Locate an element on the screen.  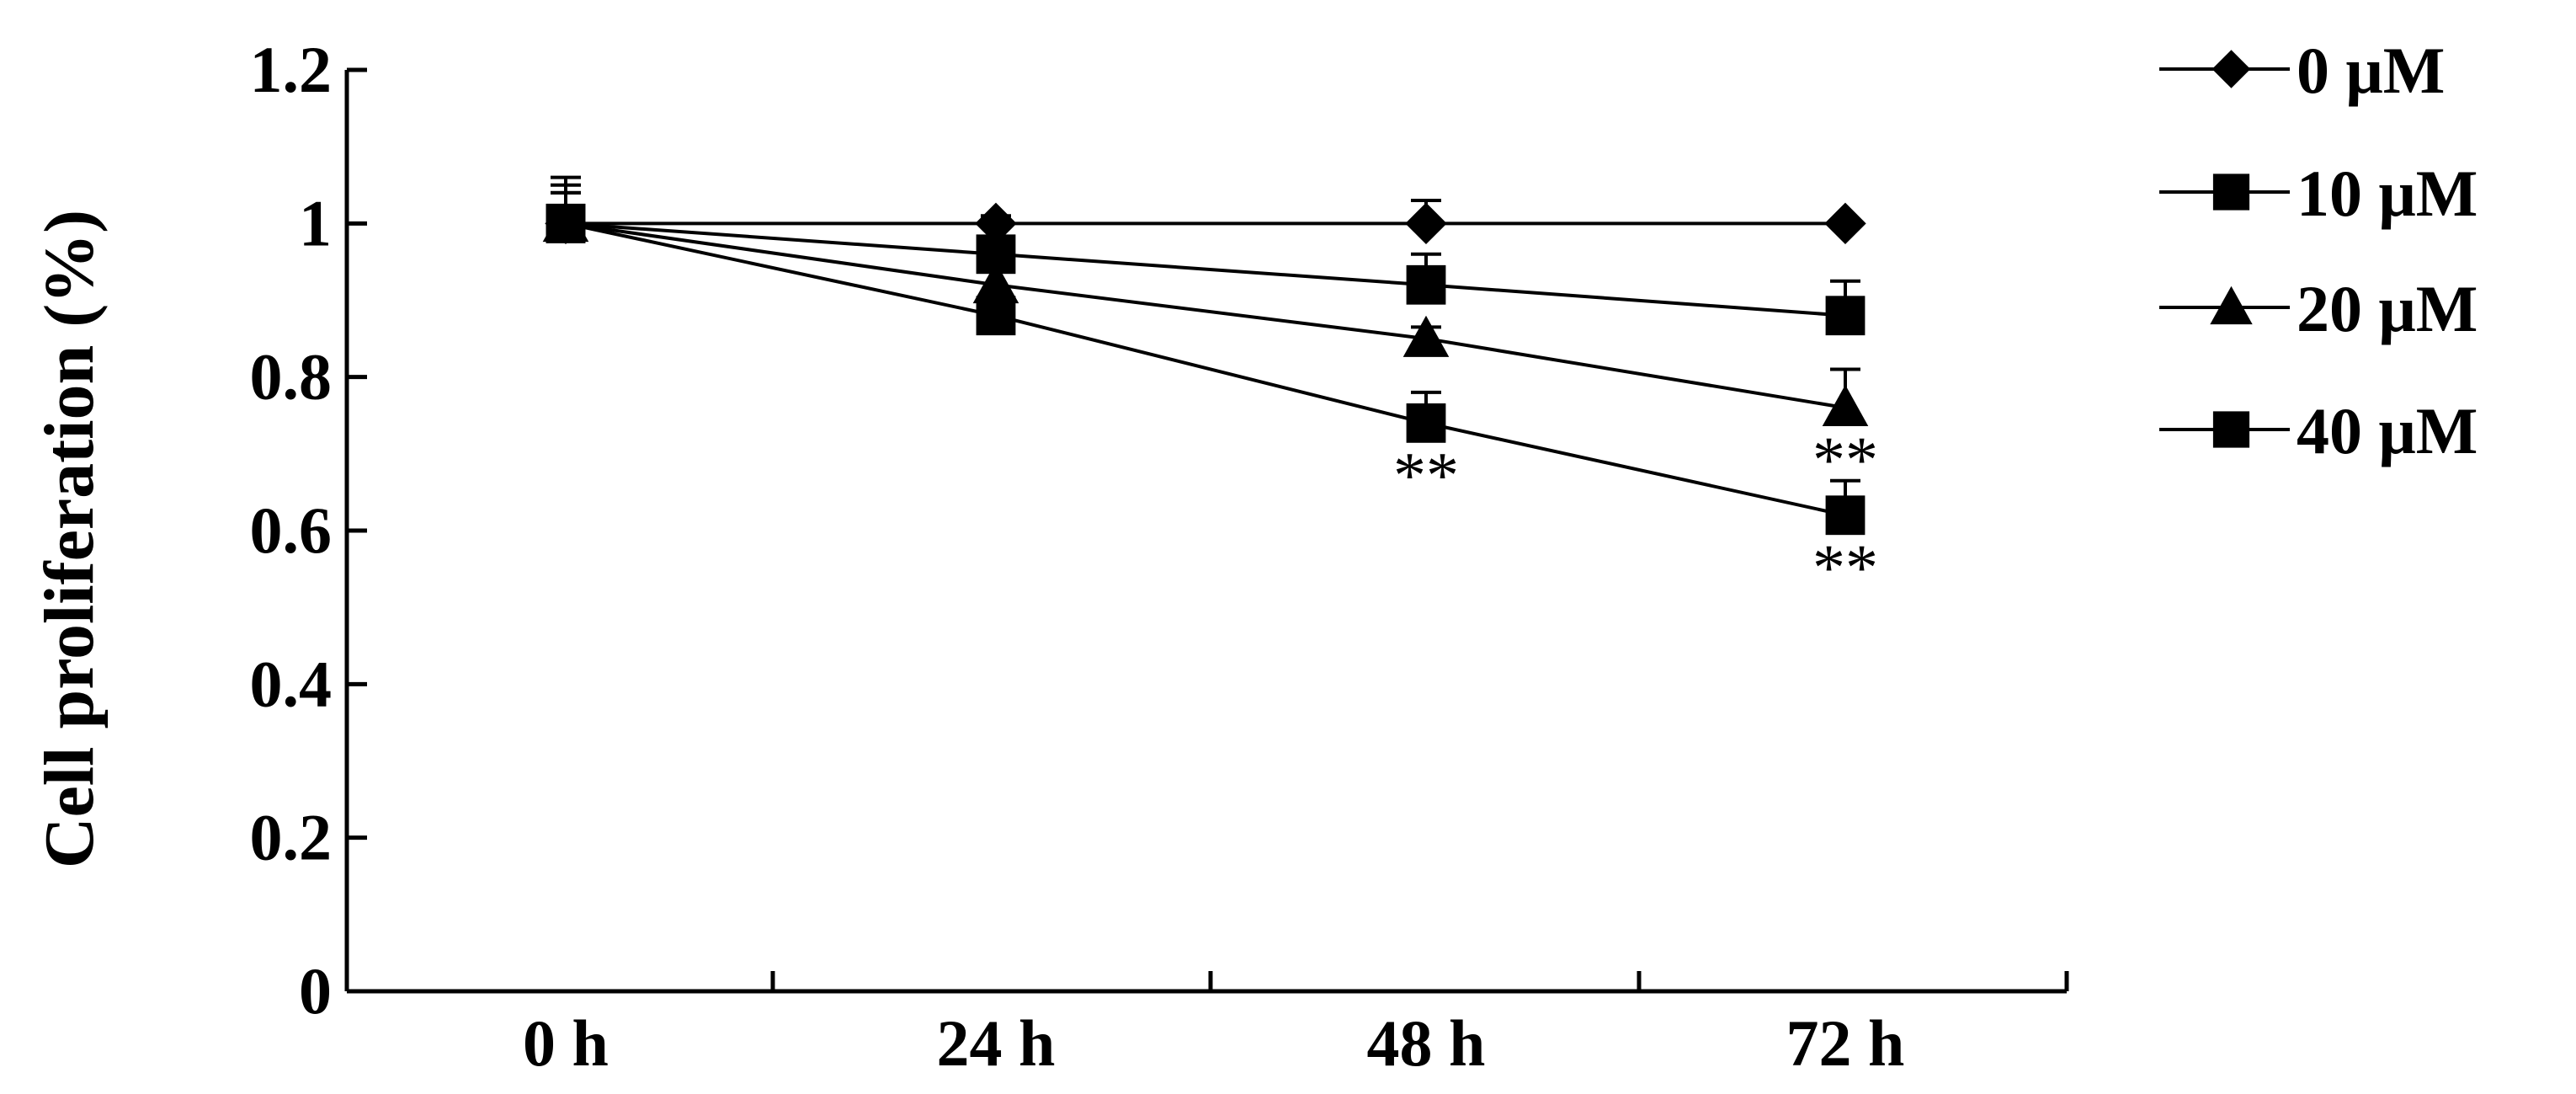
legend-label: 20 μM is located at coordinates (2388, 308).